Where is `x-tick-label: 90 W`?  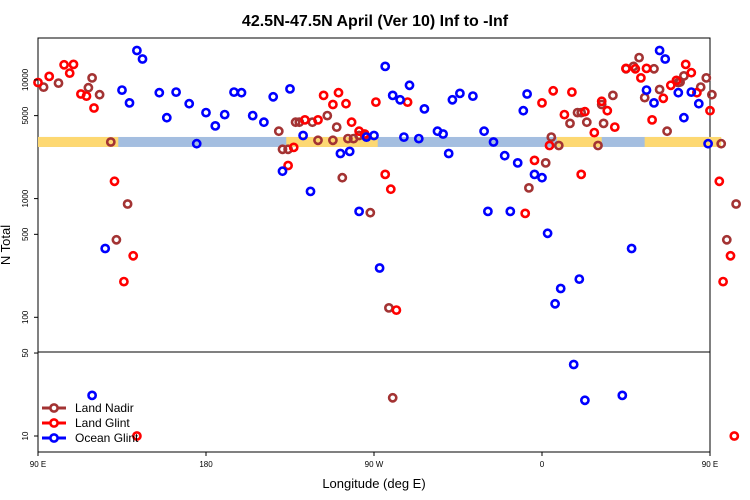 x-tick-label: 90 W is located at coordinates (374, 464).